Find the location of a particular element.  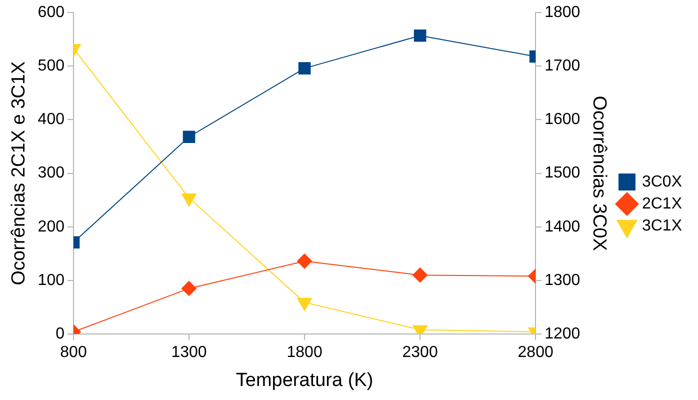

y2-tick-label: 1400 is located at coordinates (562, 227).